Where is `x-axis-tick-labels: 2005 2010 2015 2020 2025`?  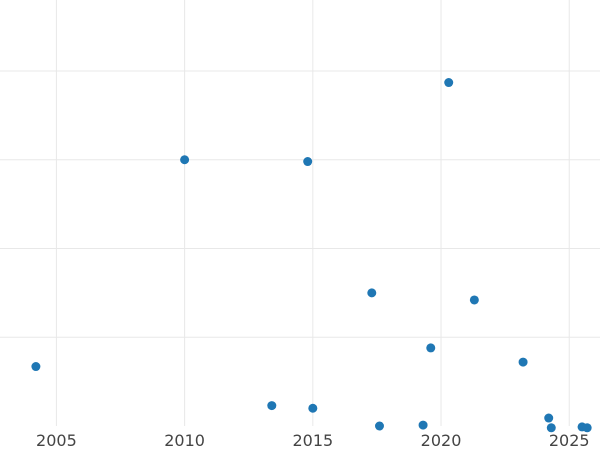
x-axis-tick-labels: 2005 2010 2015 2020 2025 is located at coordinates (313, 440).